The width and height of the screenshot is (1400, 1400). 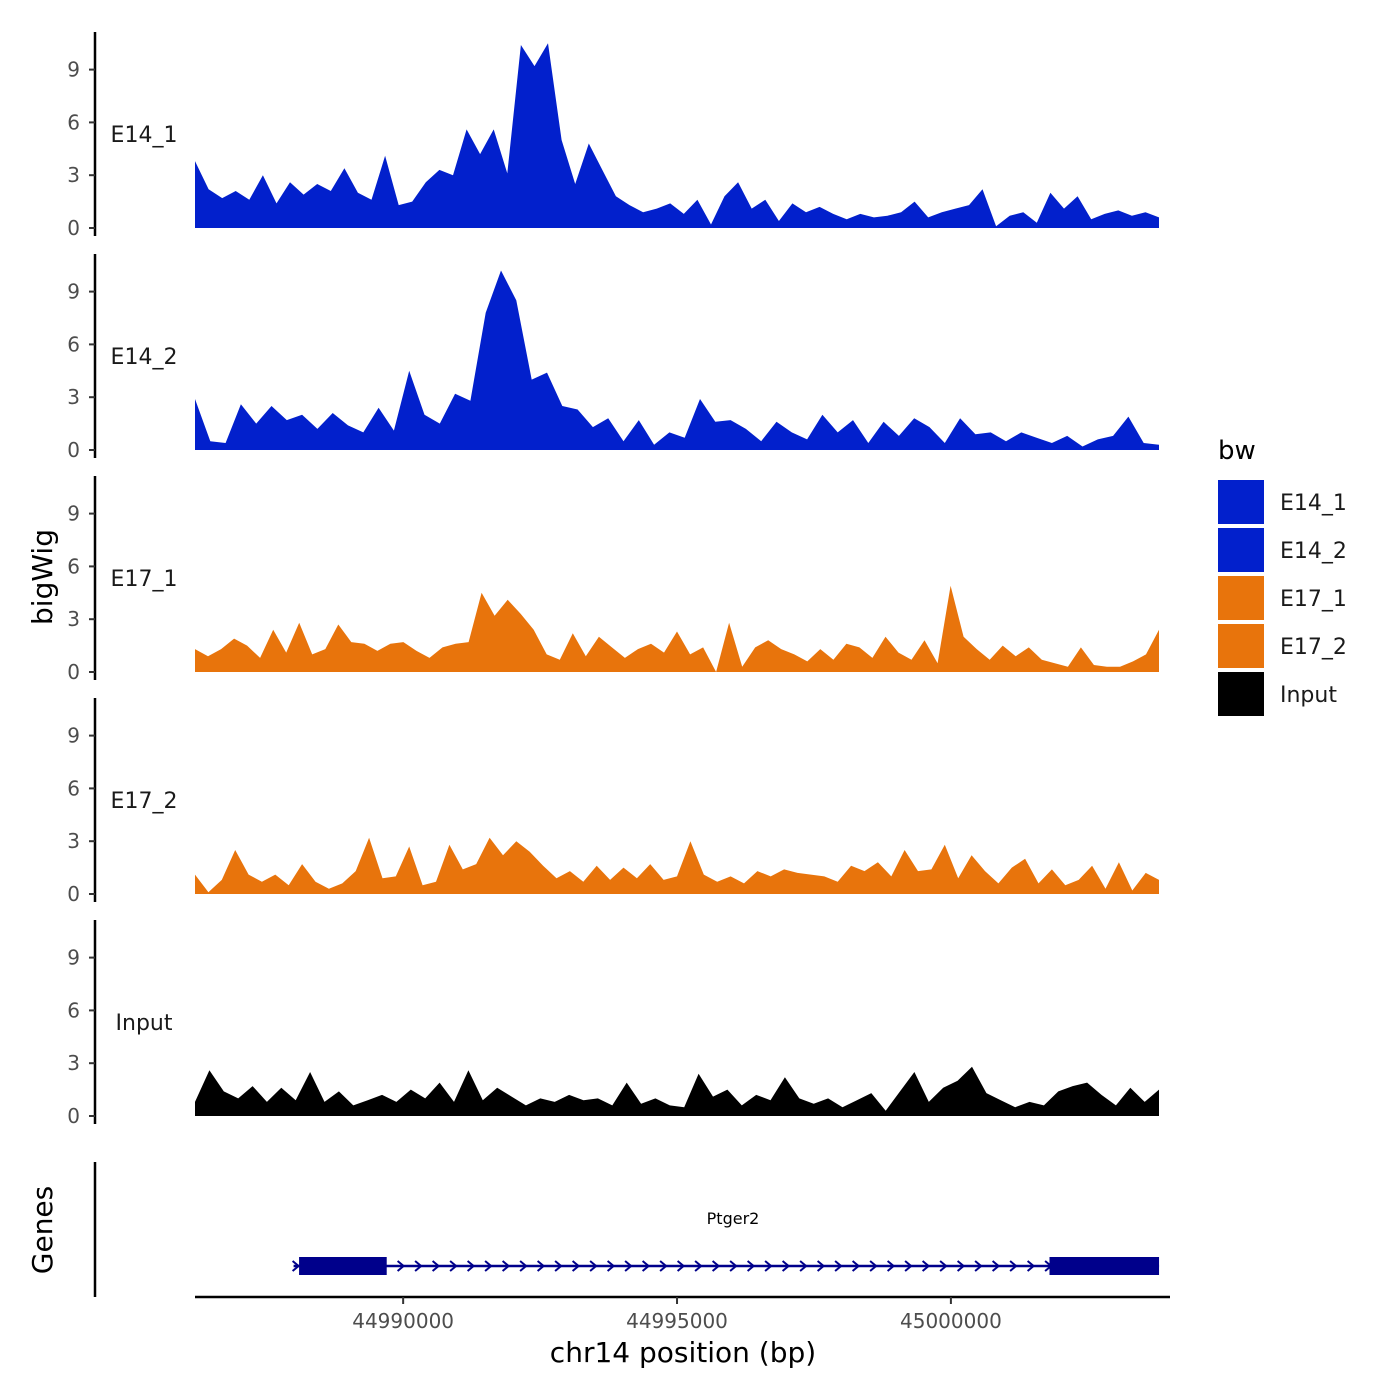 I want to click on track-input: 0 3 6 9 Input, so click(x=613, y=1024).